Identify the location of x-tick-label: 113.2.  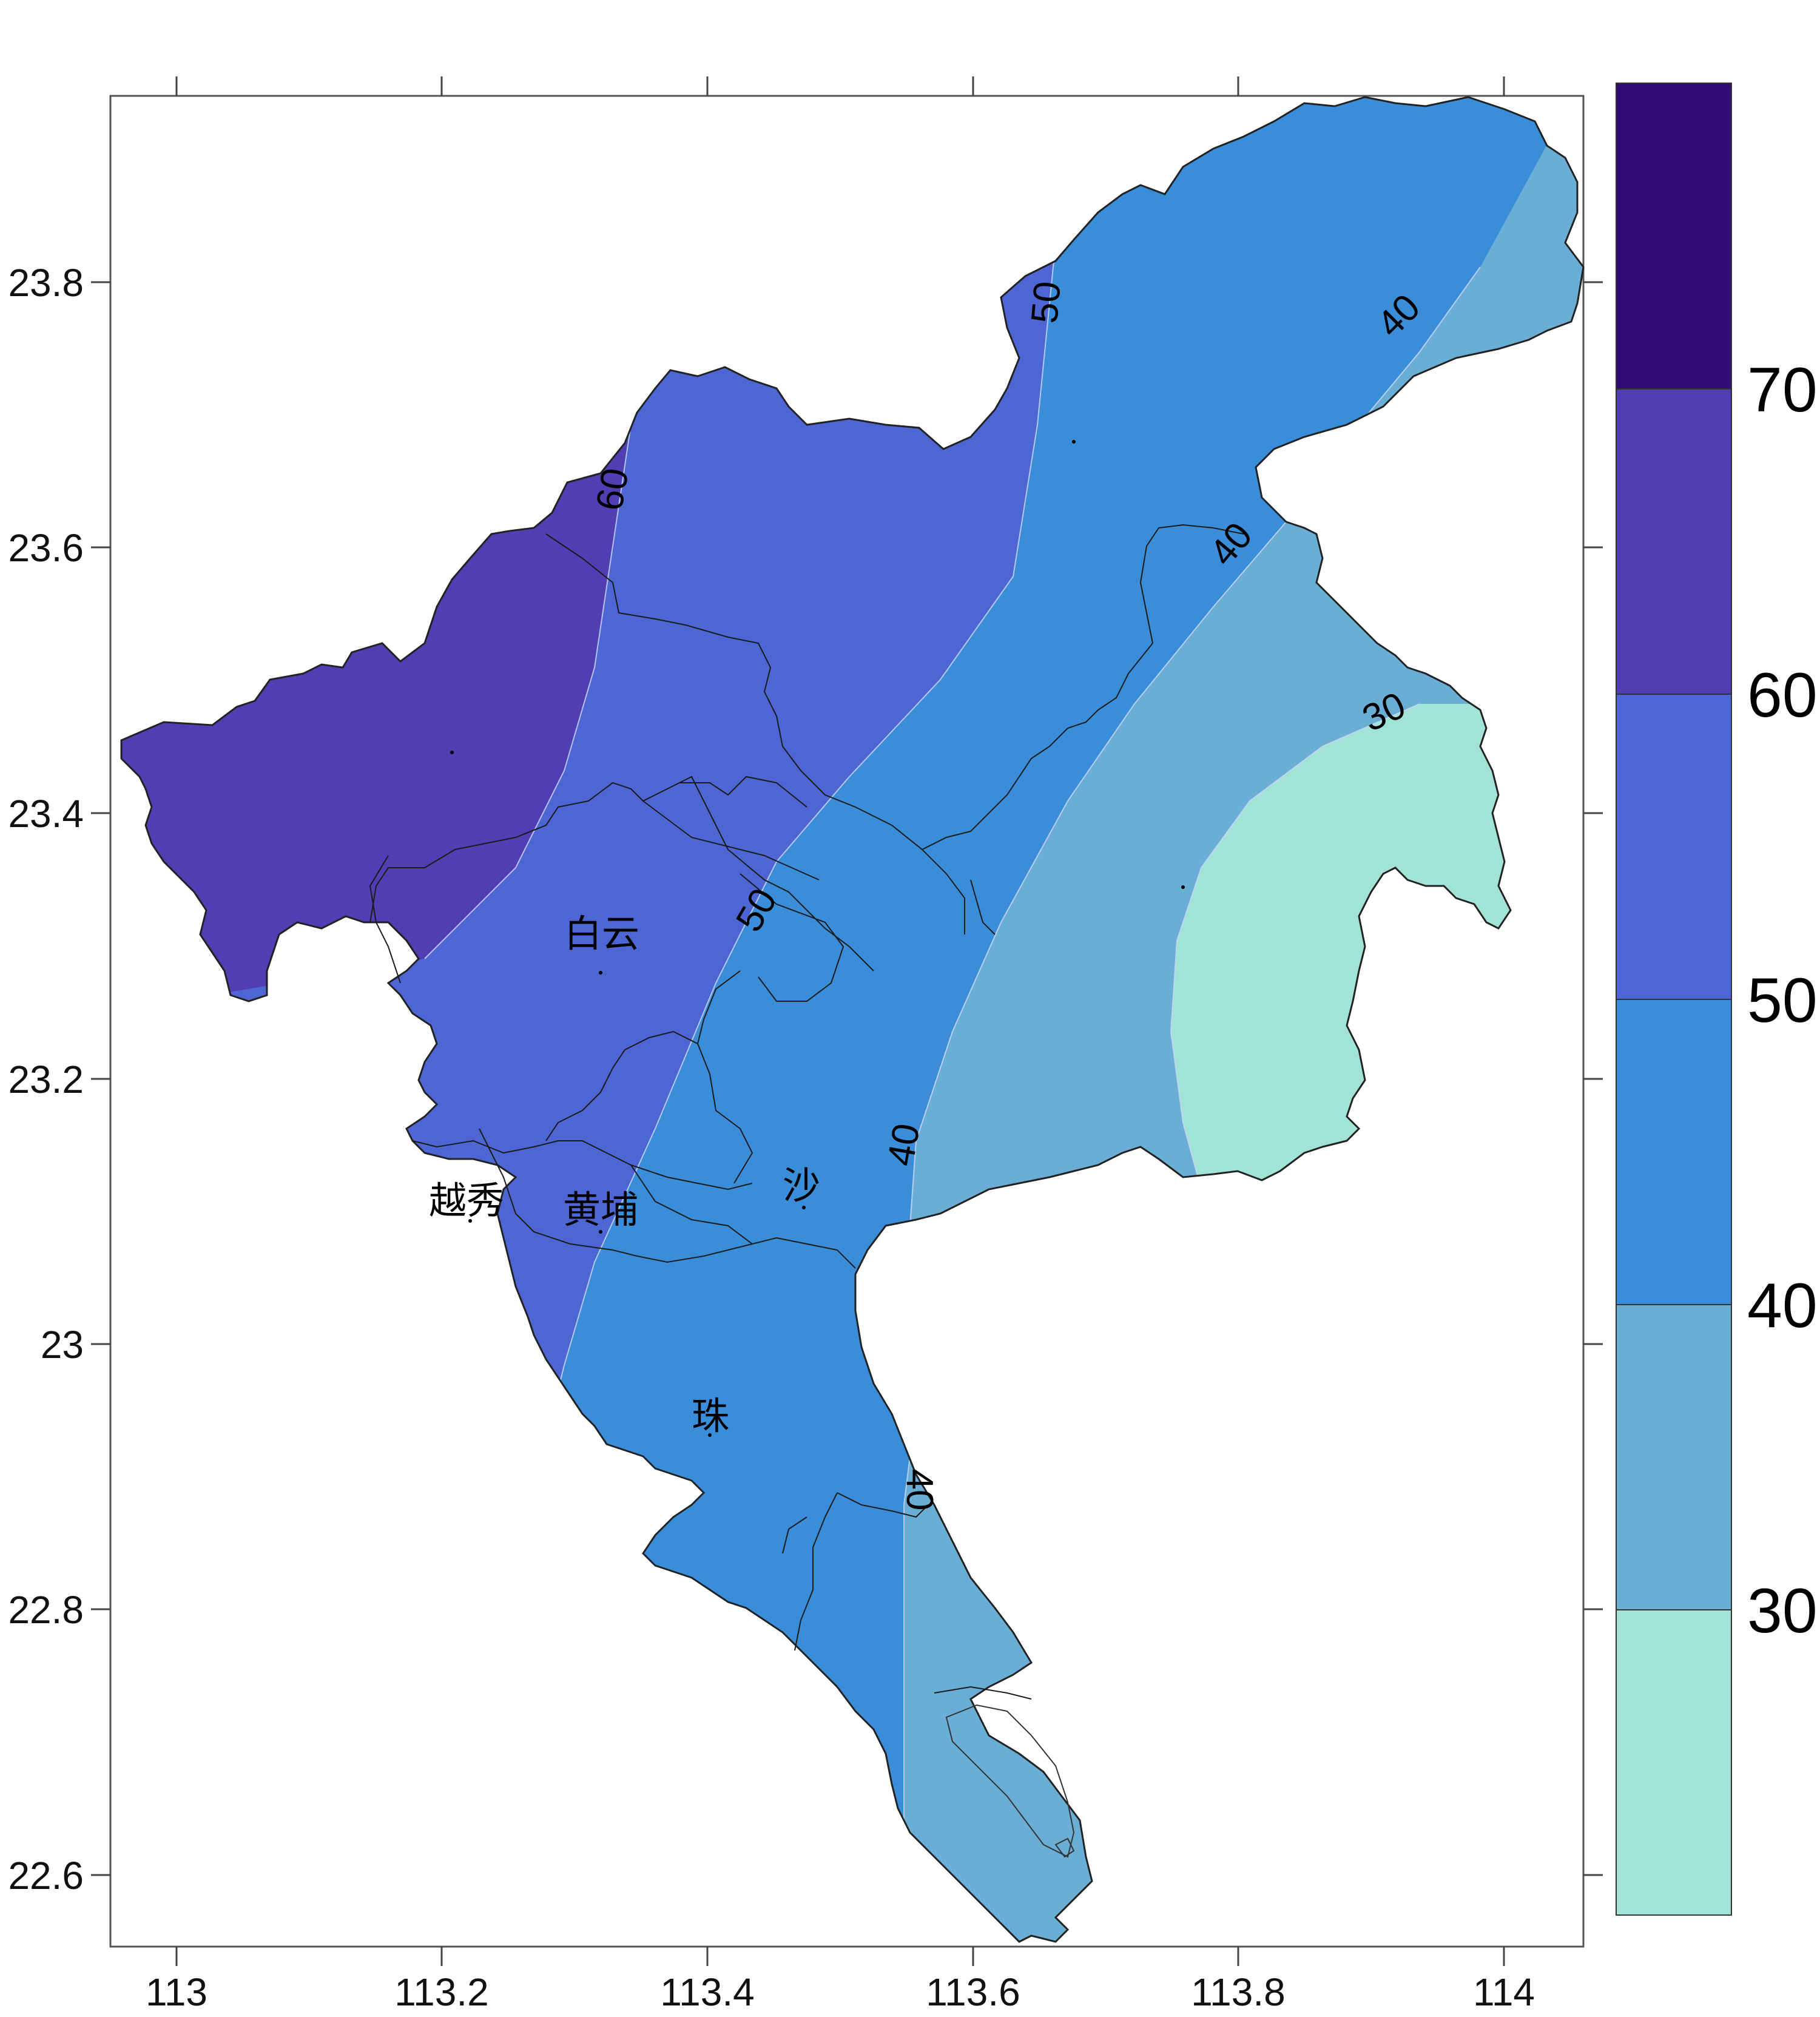
(441, 1992).